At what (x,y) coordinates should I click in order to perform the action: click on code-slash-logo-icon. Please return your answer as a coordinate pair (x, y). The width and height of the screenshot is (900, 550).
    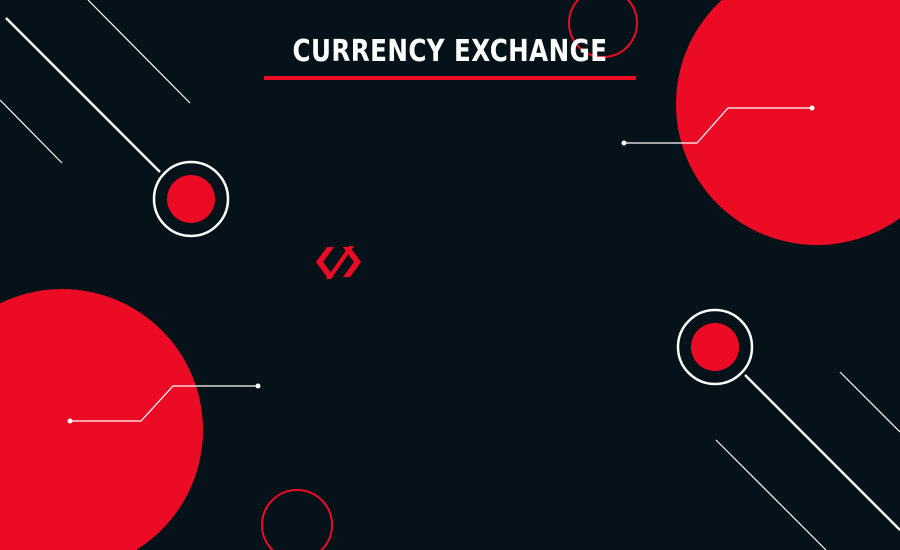
    Looking at the image, I should click on (338, 262).